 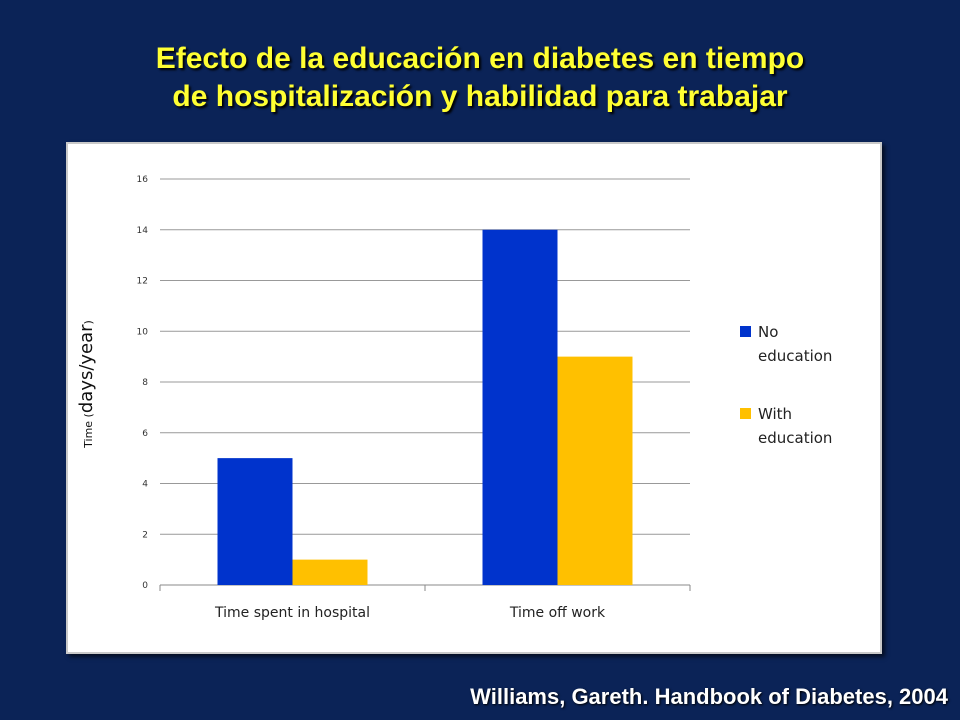 What do you see at coordinates (143, 231) in the screenshot?
I see `y-tick-label: 14` at bounding box center [143, 231].